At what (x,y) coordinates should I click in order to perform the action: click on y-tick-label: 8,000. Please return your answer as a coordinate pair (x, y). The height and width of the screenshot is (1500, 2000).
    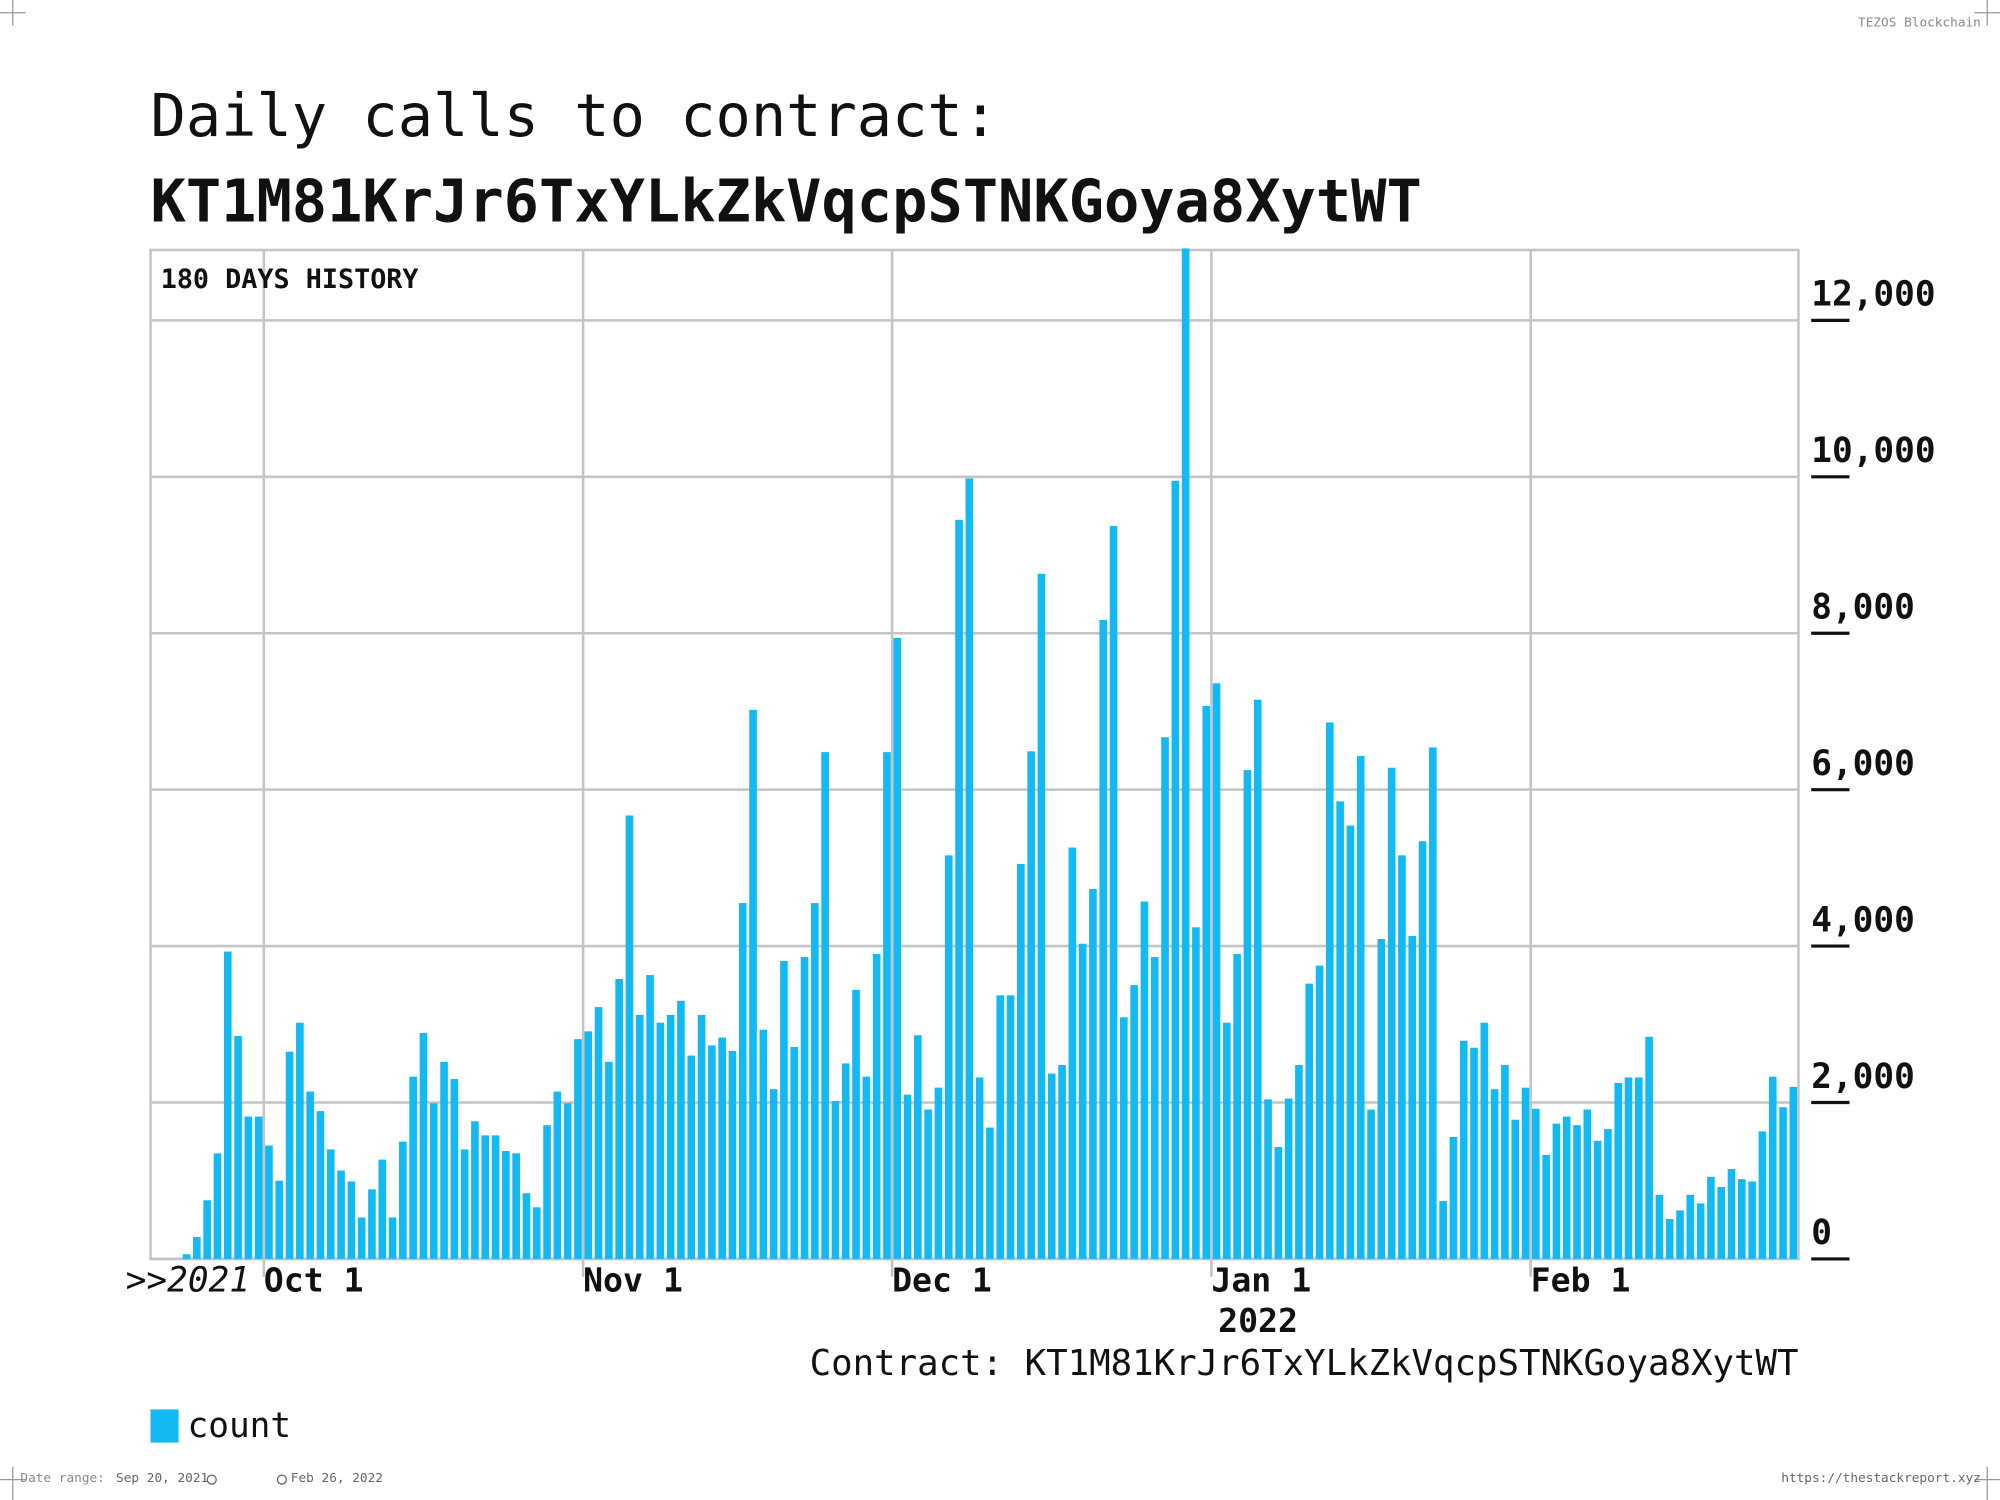
    Looking at the image, I should click on (1863, 608).